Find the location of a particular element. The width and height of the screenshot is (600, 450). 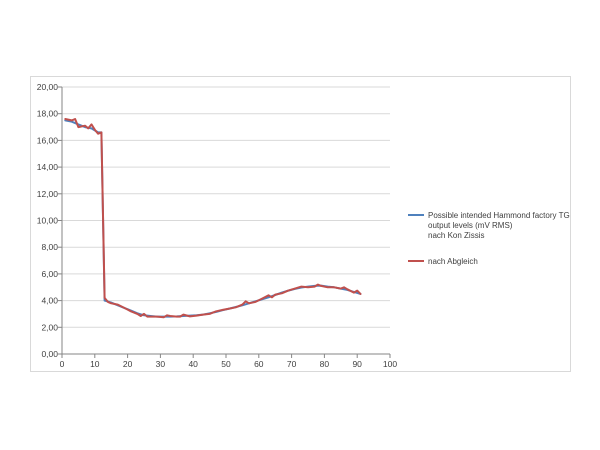

x-axis-tick-labels: 0 10 20 30 40 50 60 70 80 90 100 is located at coordinates (229, 364).